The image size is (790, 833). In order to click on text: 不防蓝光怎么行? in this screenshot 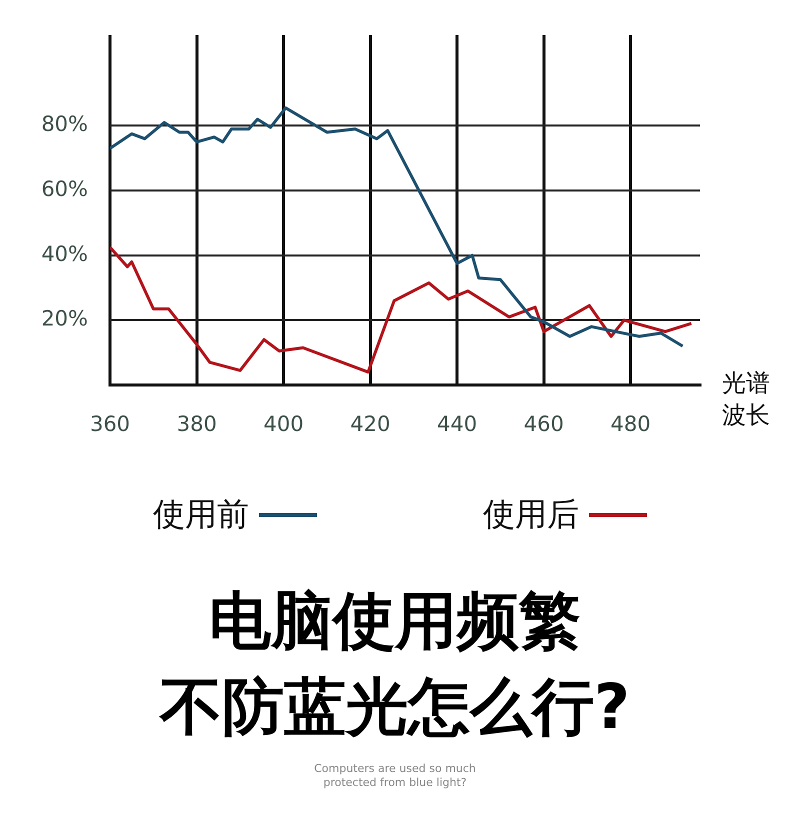, I will do `click(394, 707)`.